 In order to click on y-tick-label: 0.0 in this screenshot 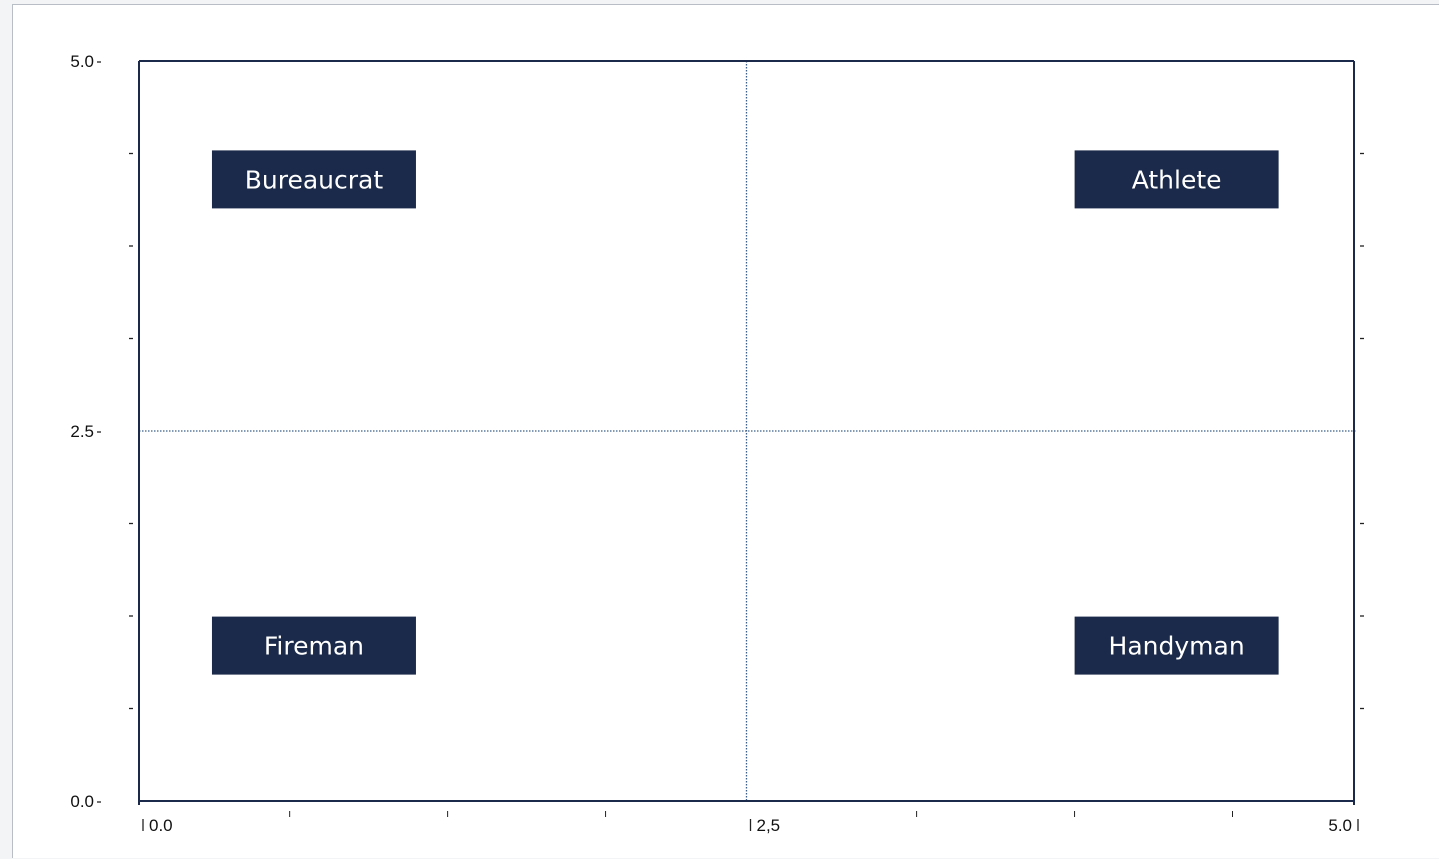, I will do `click(82, 801)`.